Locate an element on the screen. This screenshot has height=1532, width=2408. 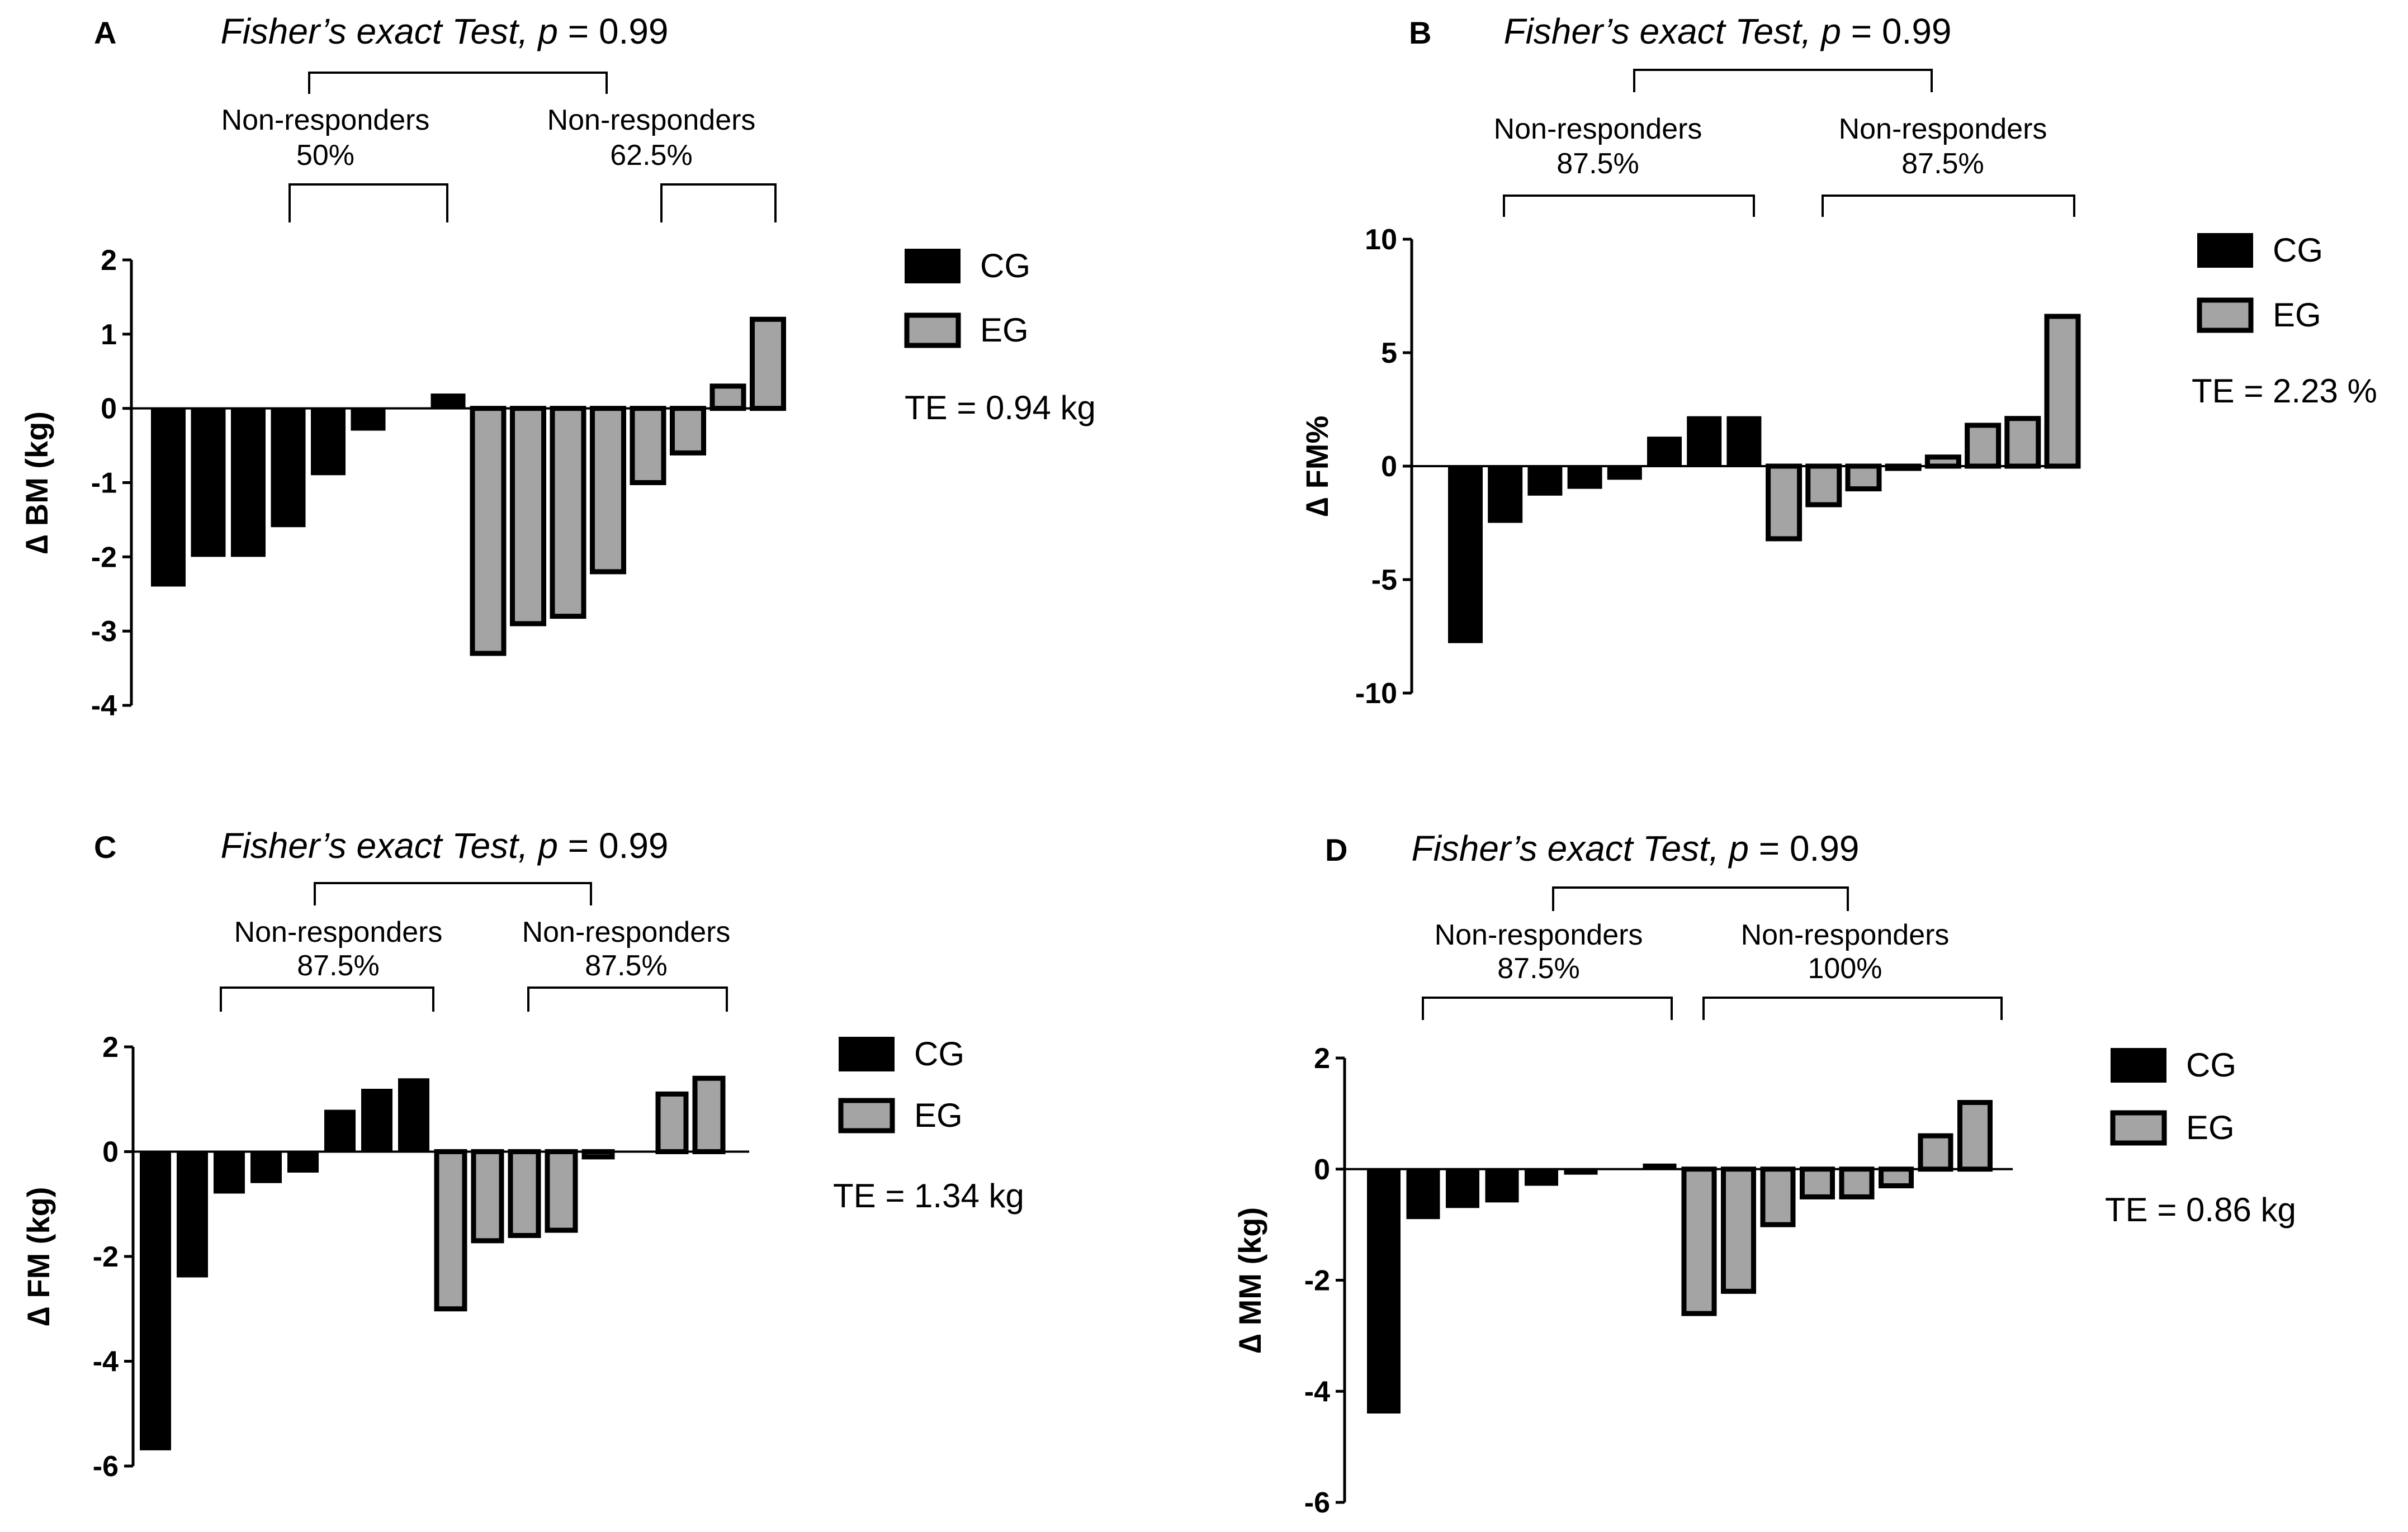
y-tick-label: 5 is located at coordinates (1389, 353).